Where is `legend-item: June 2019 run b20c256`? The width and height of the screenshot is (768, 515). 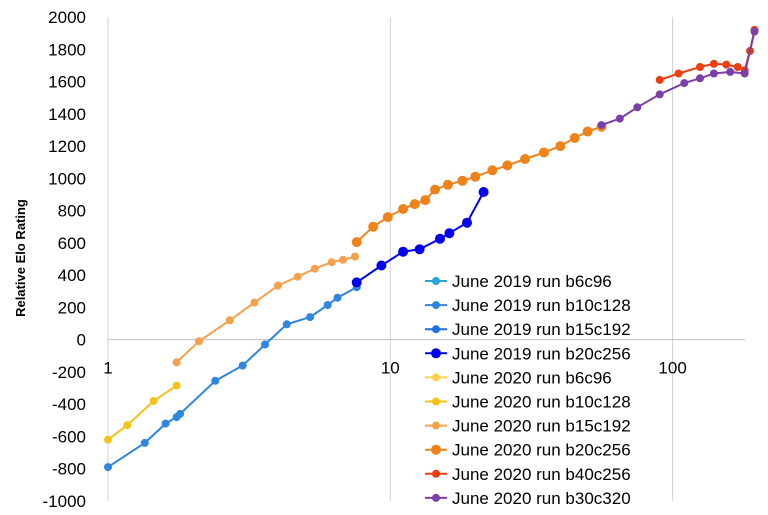
legend-item: June 2019 run b20c256 is located at coordinates (528, 353).